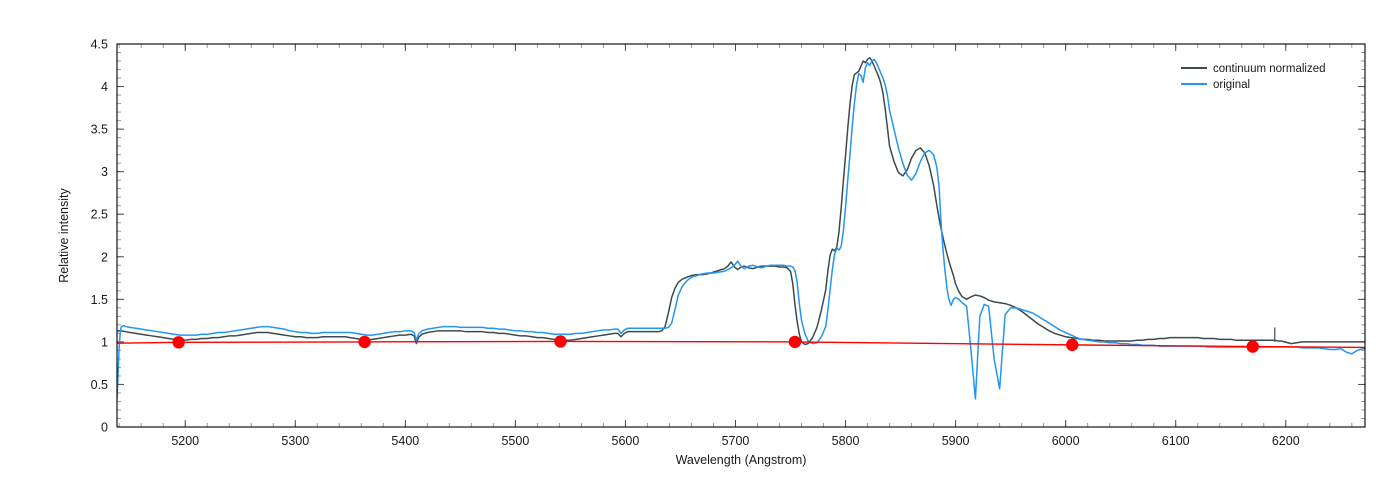 The width and height of the screenshot is (1400, 500). What do you see at coordinates (104, 342) in the screenshot?
I see `y-tick-label: 1` at bounding box center [104, 342].